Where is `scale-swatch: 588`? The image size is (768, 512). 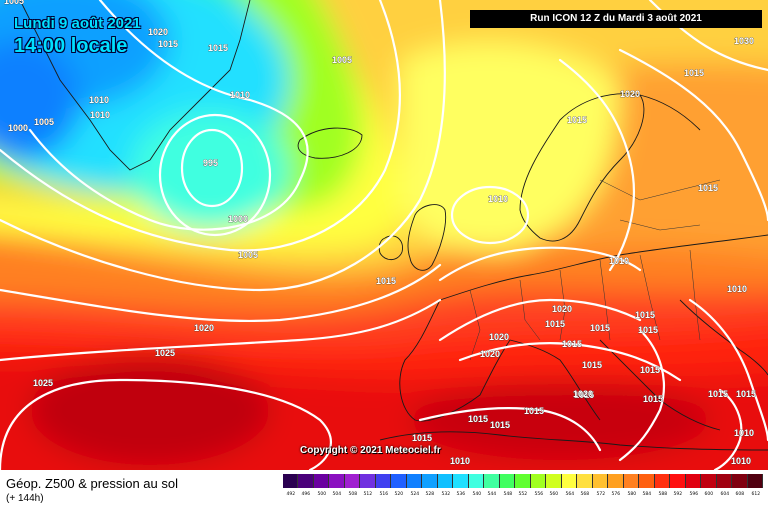
scale-swatch: 588 is located at coordinates (662, 491).